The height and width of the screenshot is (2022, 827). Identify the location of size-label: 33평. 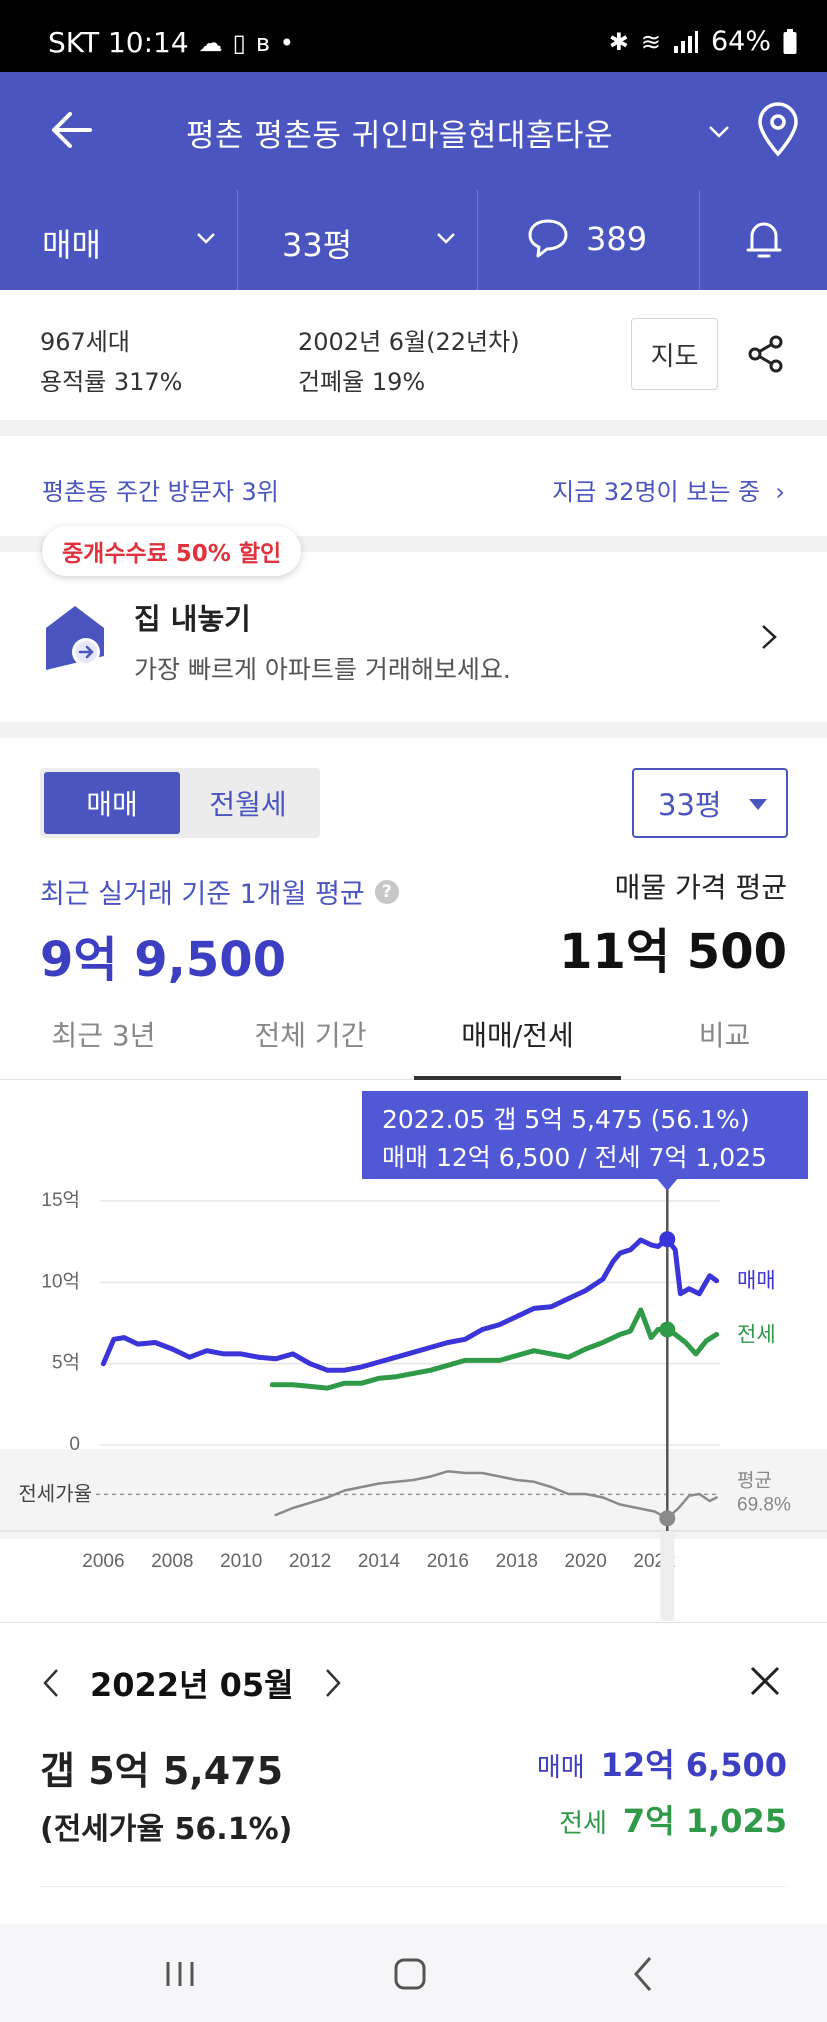
(317, 245).